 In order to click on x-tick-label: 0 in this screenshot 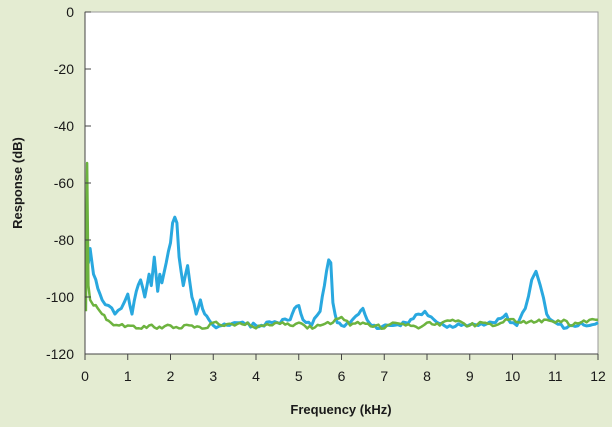, I will do `click(85, 376)`.